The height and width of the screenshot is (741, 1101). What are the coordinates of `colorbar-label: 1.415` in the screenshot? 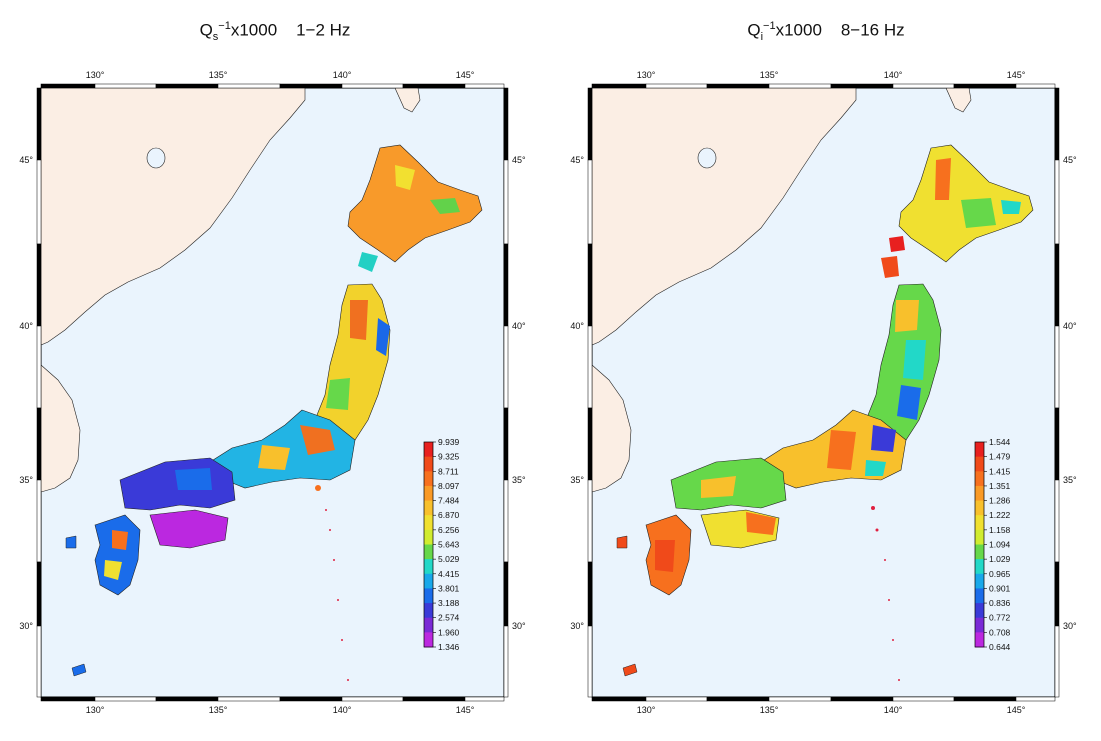 It's located at (1000, 471).